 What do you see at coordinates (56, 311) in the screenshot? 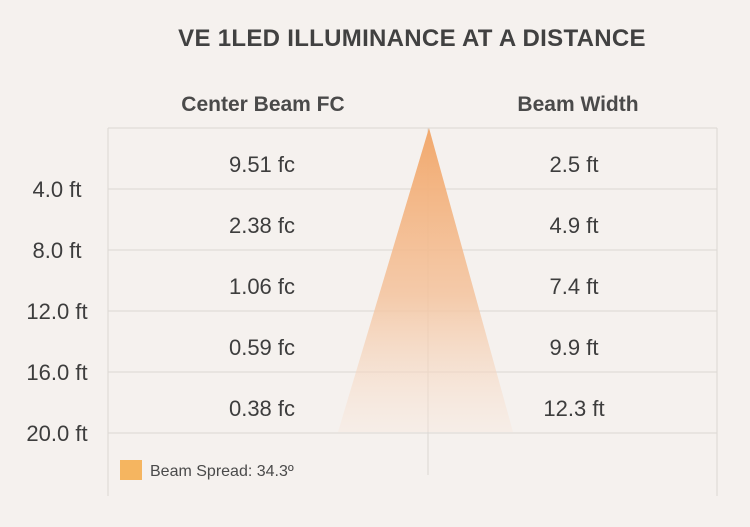
I see `distance-label: 12.0 ft` at bounding box center [56, 311].